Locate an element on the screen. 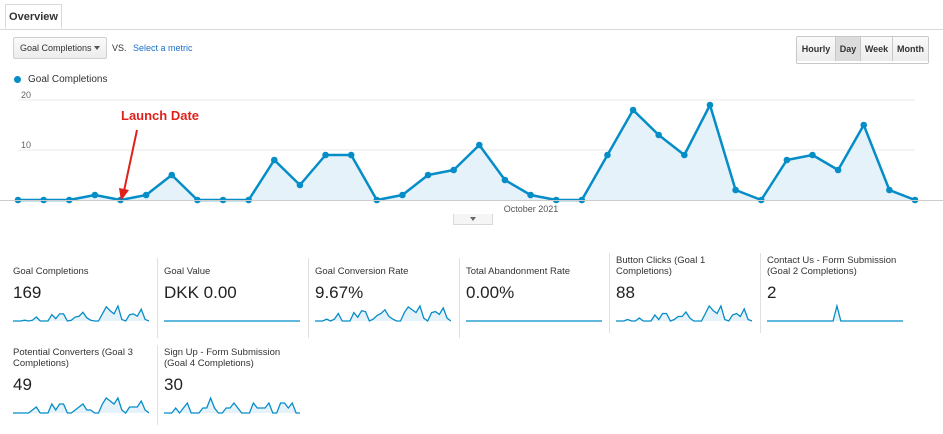 This screenshot has height=434, width=943. scorecard-label: Total Abandonment Rate is located at coordinates (518, 271).